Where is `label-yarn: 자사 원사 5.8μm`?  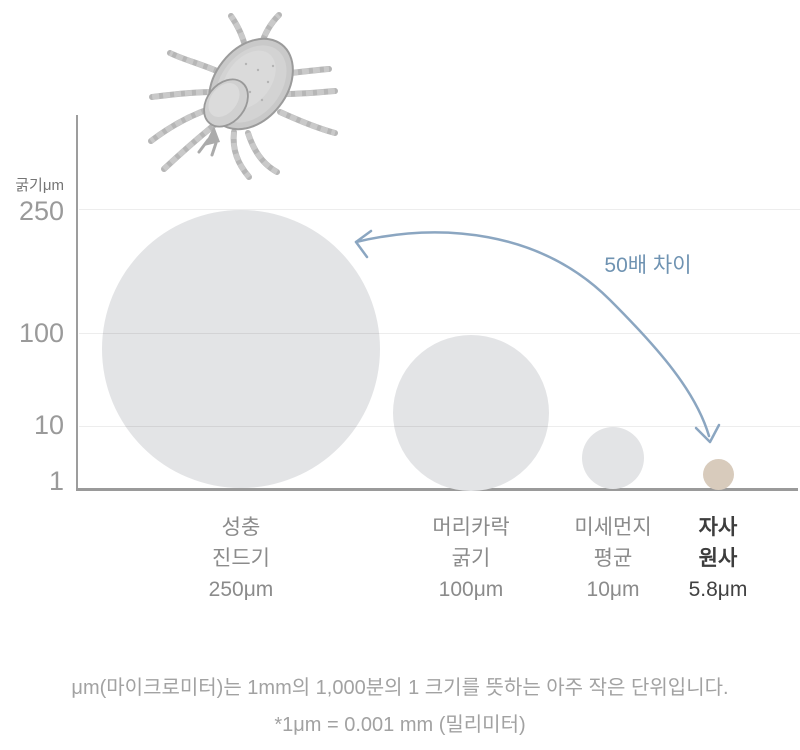 label-yarn: 자사 원사 5.8μm is located at coordinates (718, 558).